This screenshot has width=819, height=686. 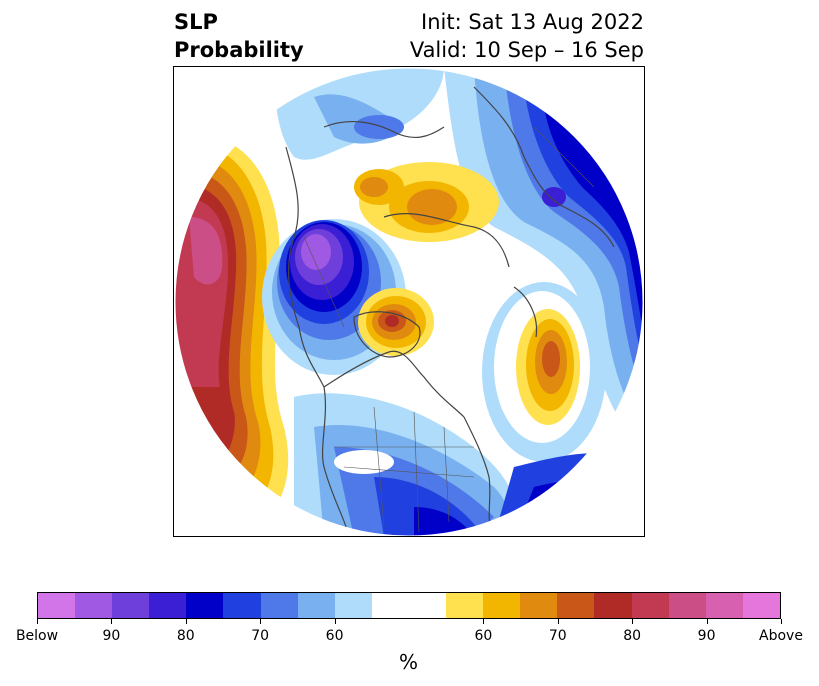 What do you see at coordinates (239, 36) in the screenshot?
I see `figure-title: SLP Probability` at bounding box center [239, 36].